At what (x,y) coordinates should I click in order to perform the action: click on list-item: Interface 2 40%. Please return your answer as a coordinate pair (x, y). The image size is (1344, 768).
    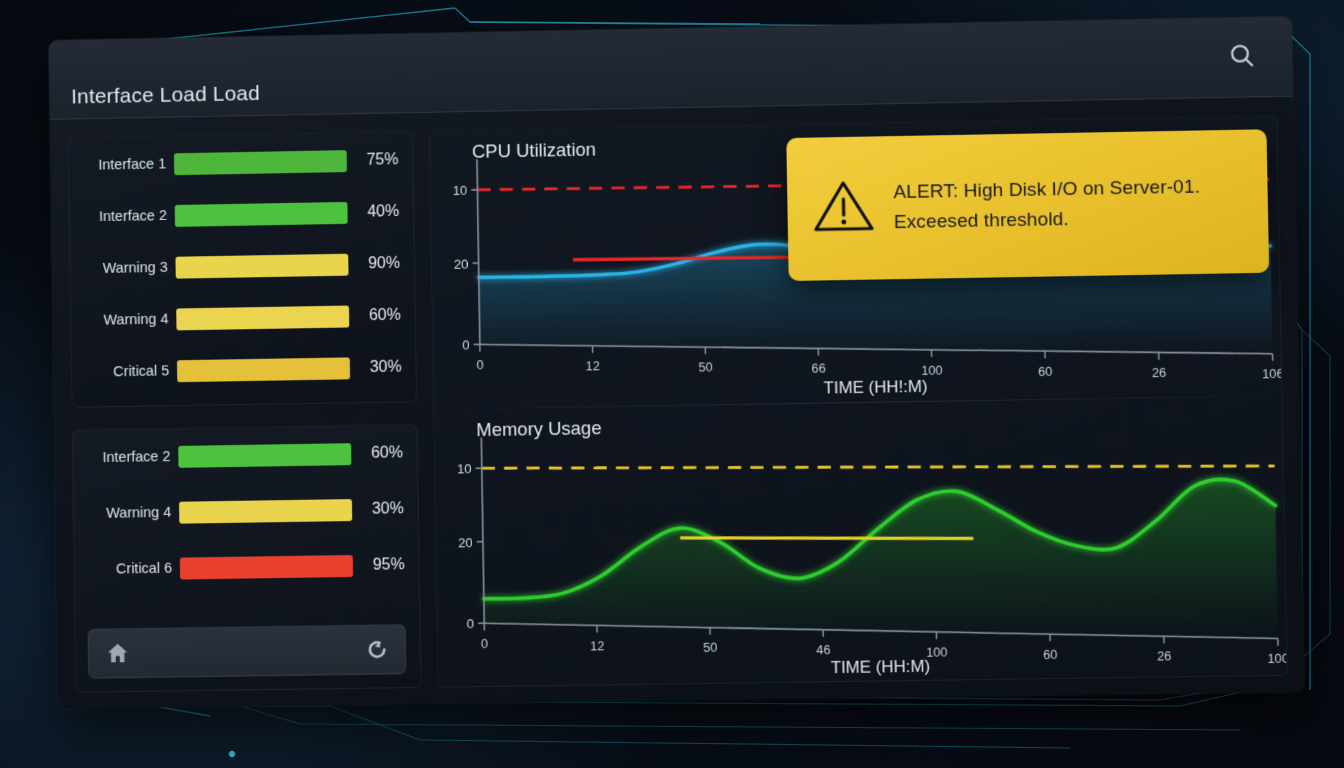
    Looking at the image, I should click on (241, 215).